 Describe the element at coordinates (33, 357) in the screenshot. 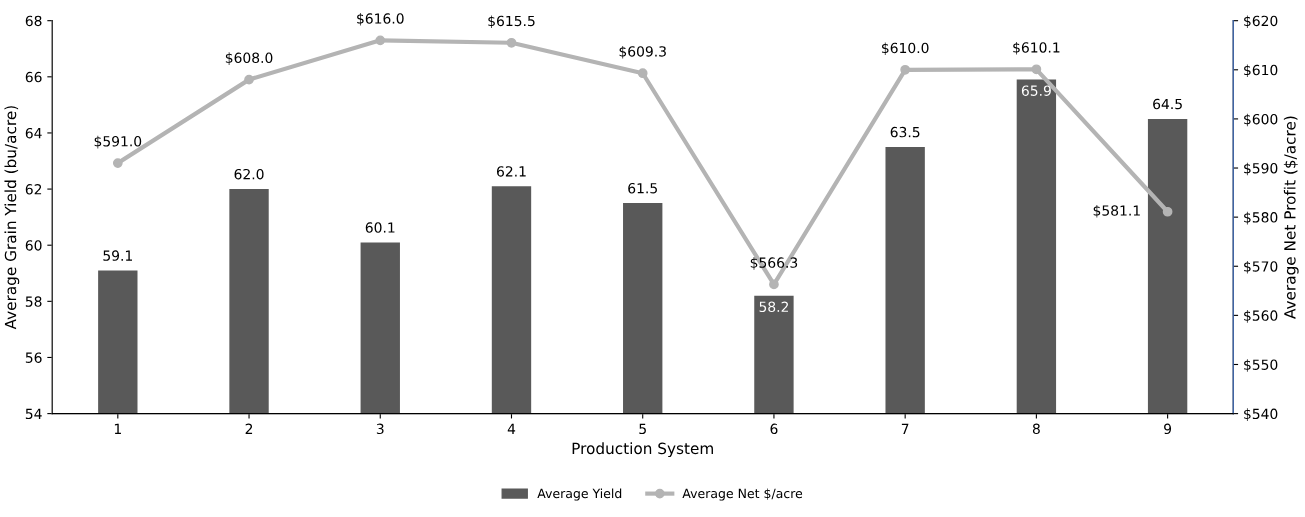

I see `y-tick-label: 56` at that location.